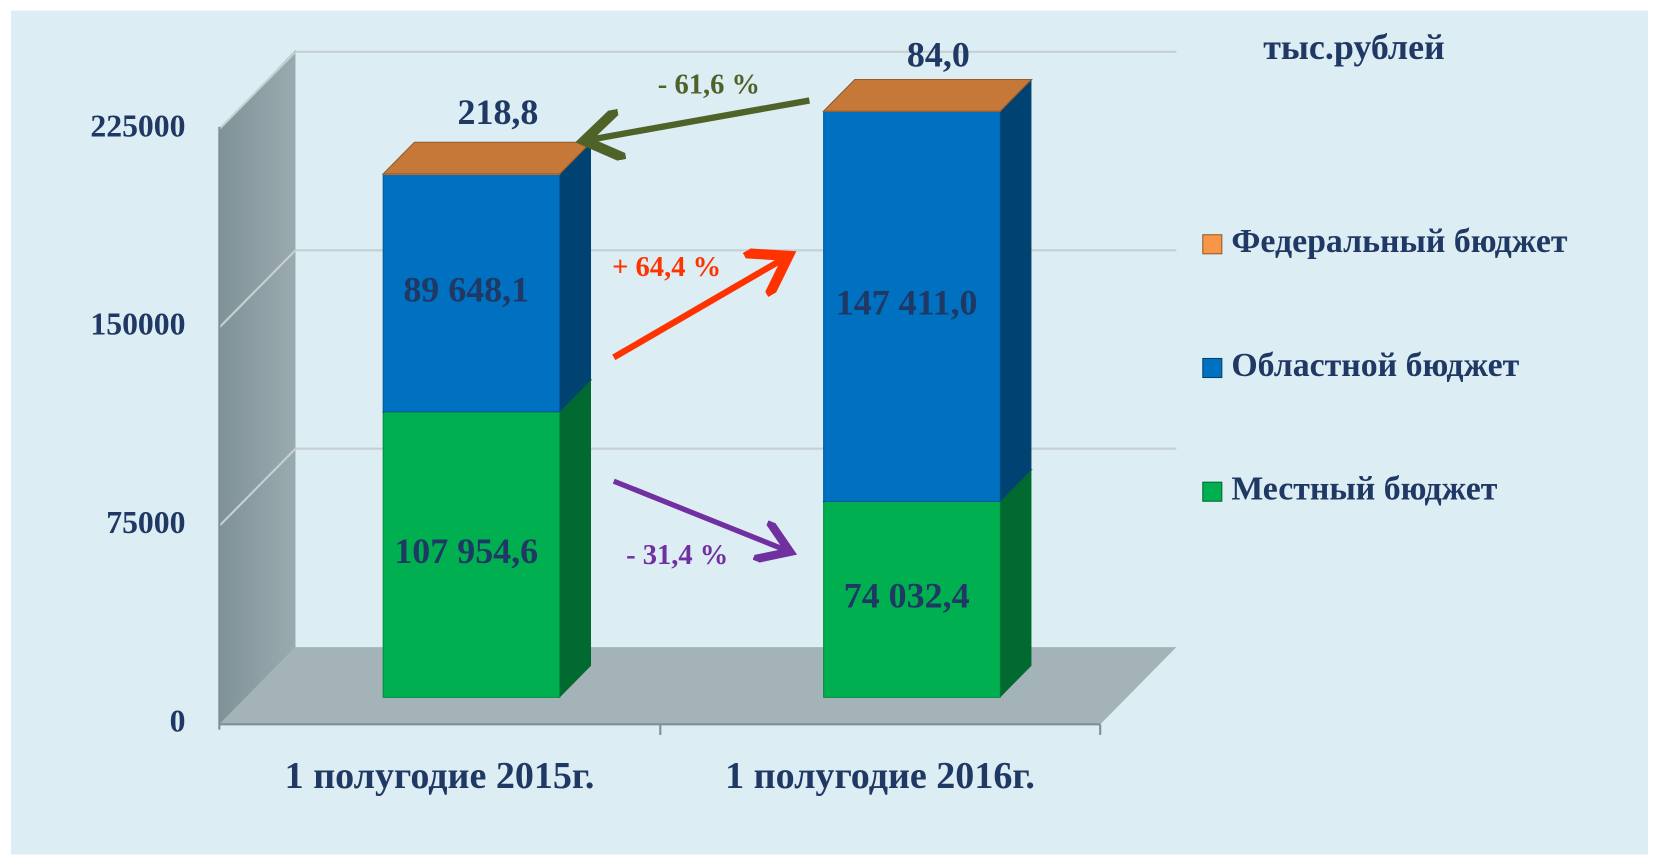 This screenshot has width=1659, height=865. What do you see at coordinates (1399, 241) in the screenshot?
I see `legend-label: Федеральный бюджет` at bounding box center [1399, 241].